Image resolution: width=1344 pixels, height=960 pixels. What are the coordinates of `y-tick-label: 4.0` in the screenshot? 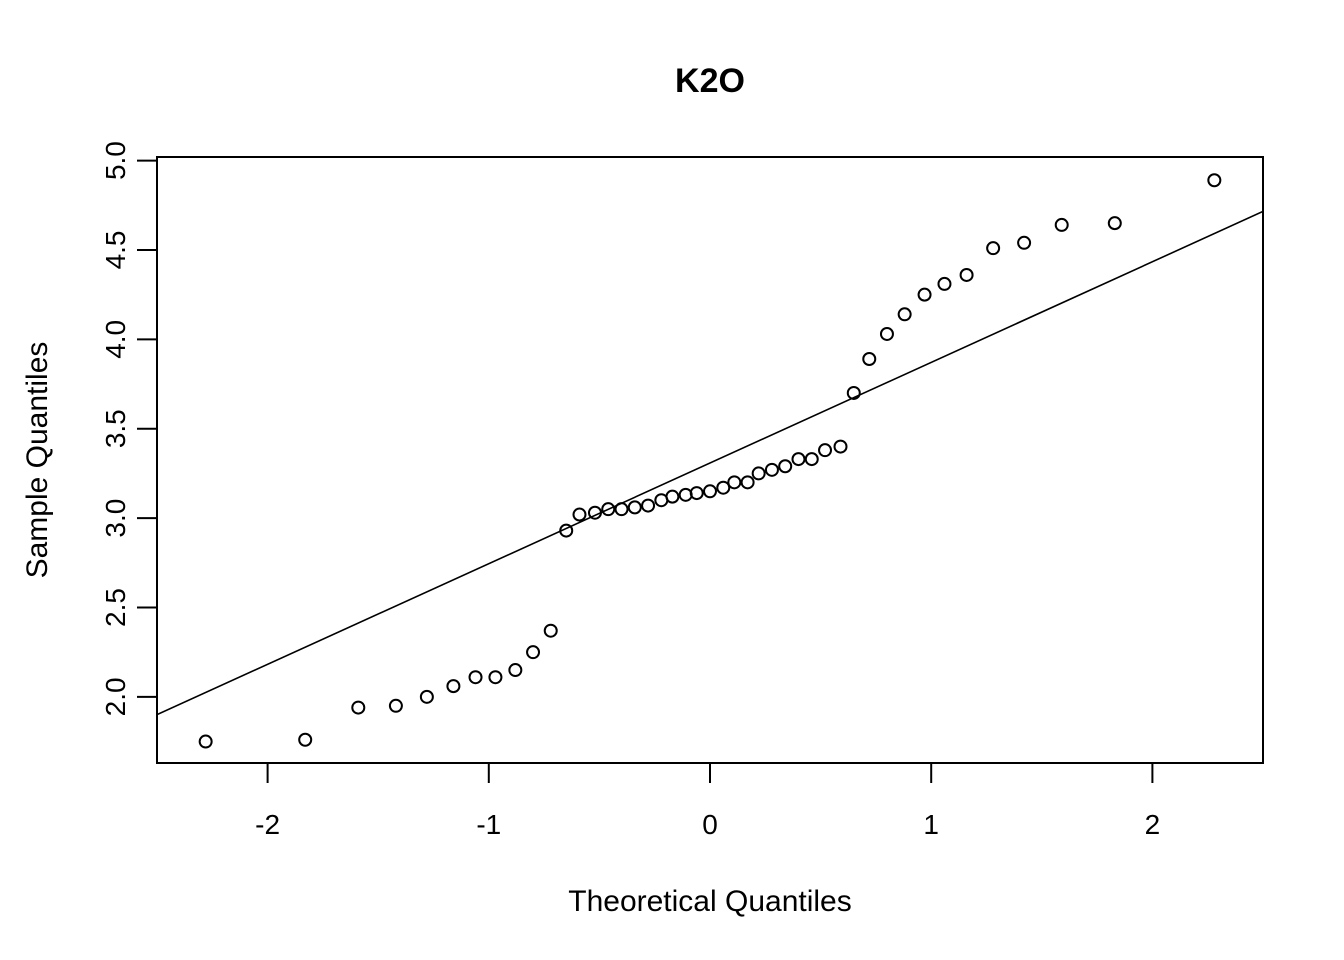 It's located at (115, 339).